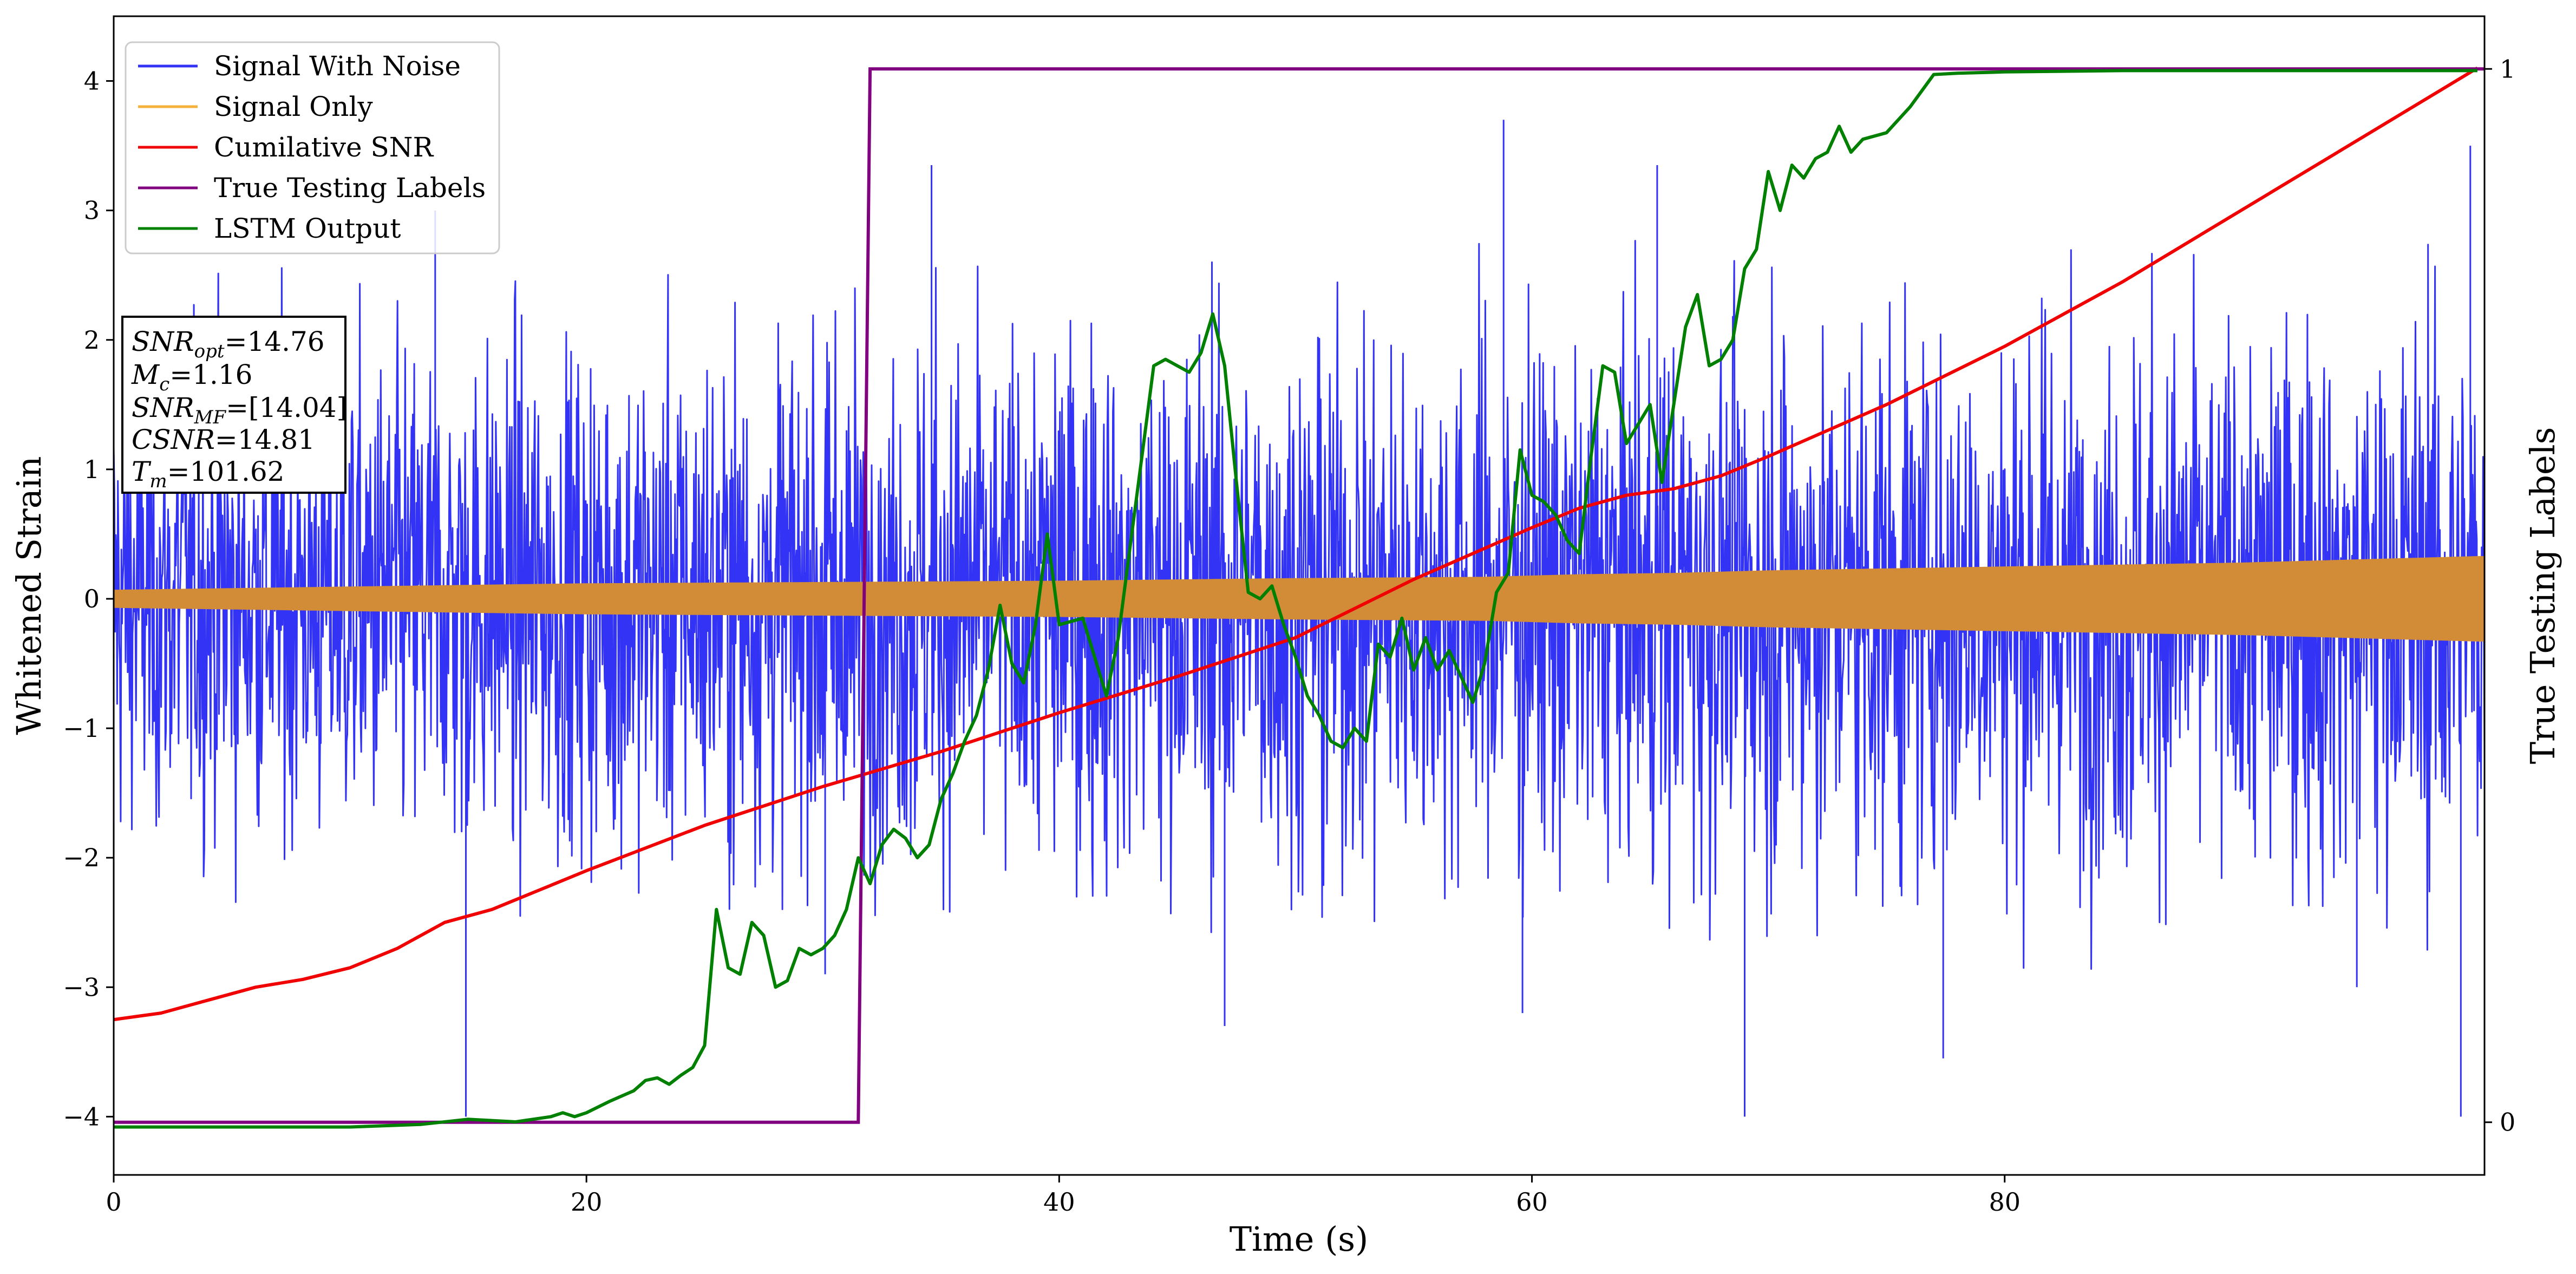 Image resolution: width=2576 pixels, height=1274 pixels. Describe the element at coordinates (324, 147) in the screenshot. I see `legend-label: Cumilative SNR` at that location.